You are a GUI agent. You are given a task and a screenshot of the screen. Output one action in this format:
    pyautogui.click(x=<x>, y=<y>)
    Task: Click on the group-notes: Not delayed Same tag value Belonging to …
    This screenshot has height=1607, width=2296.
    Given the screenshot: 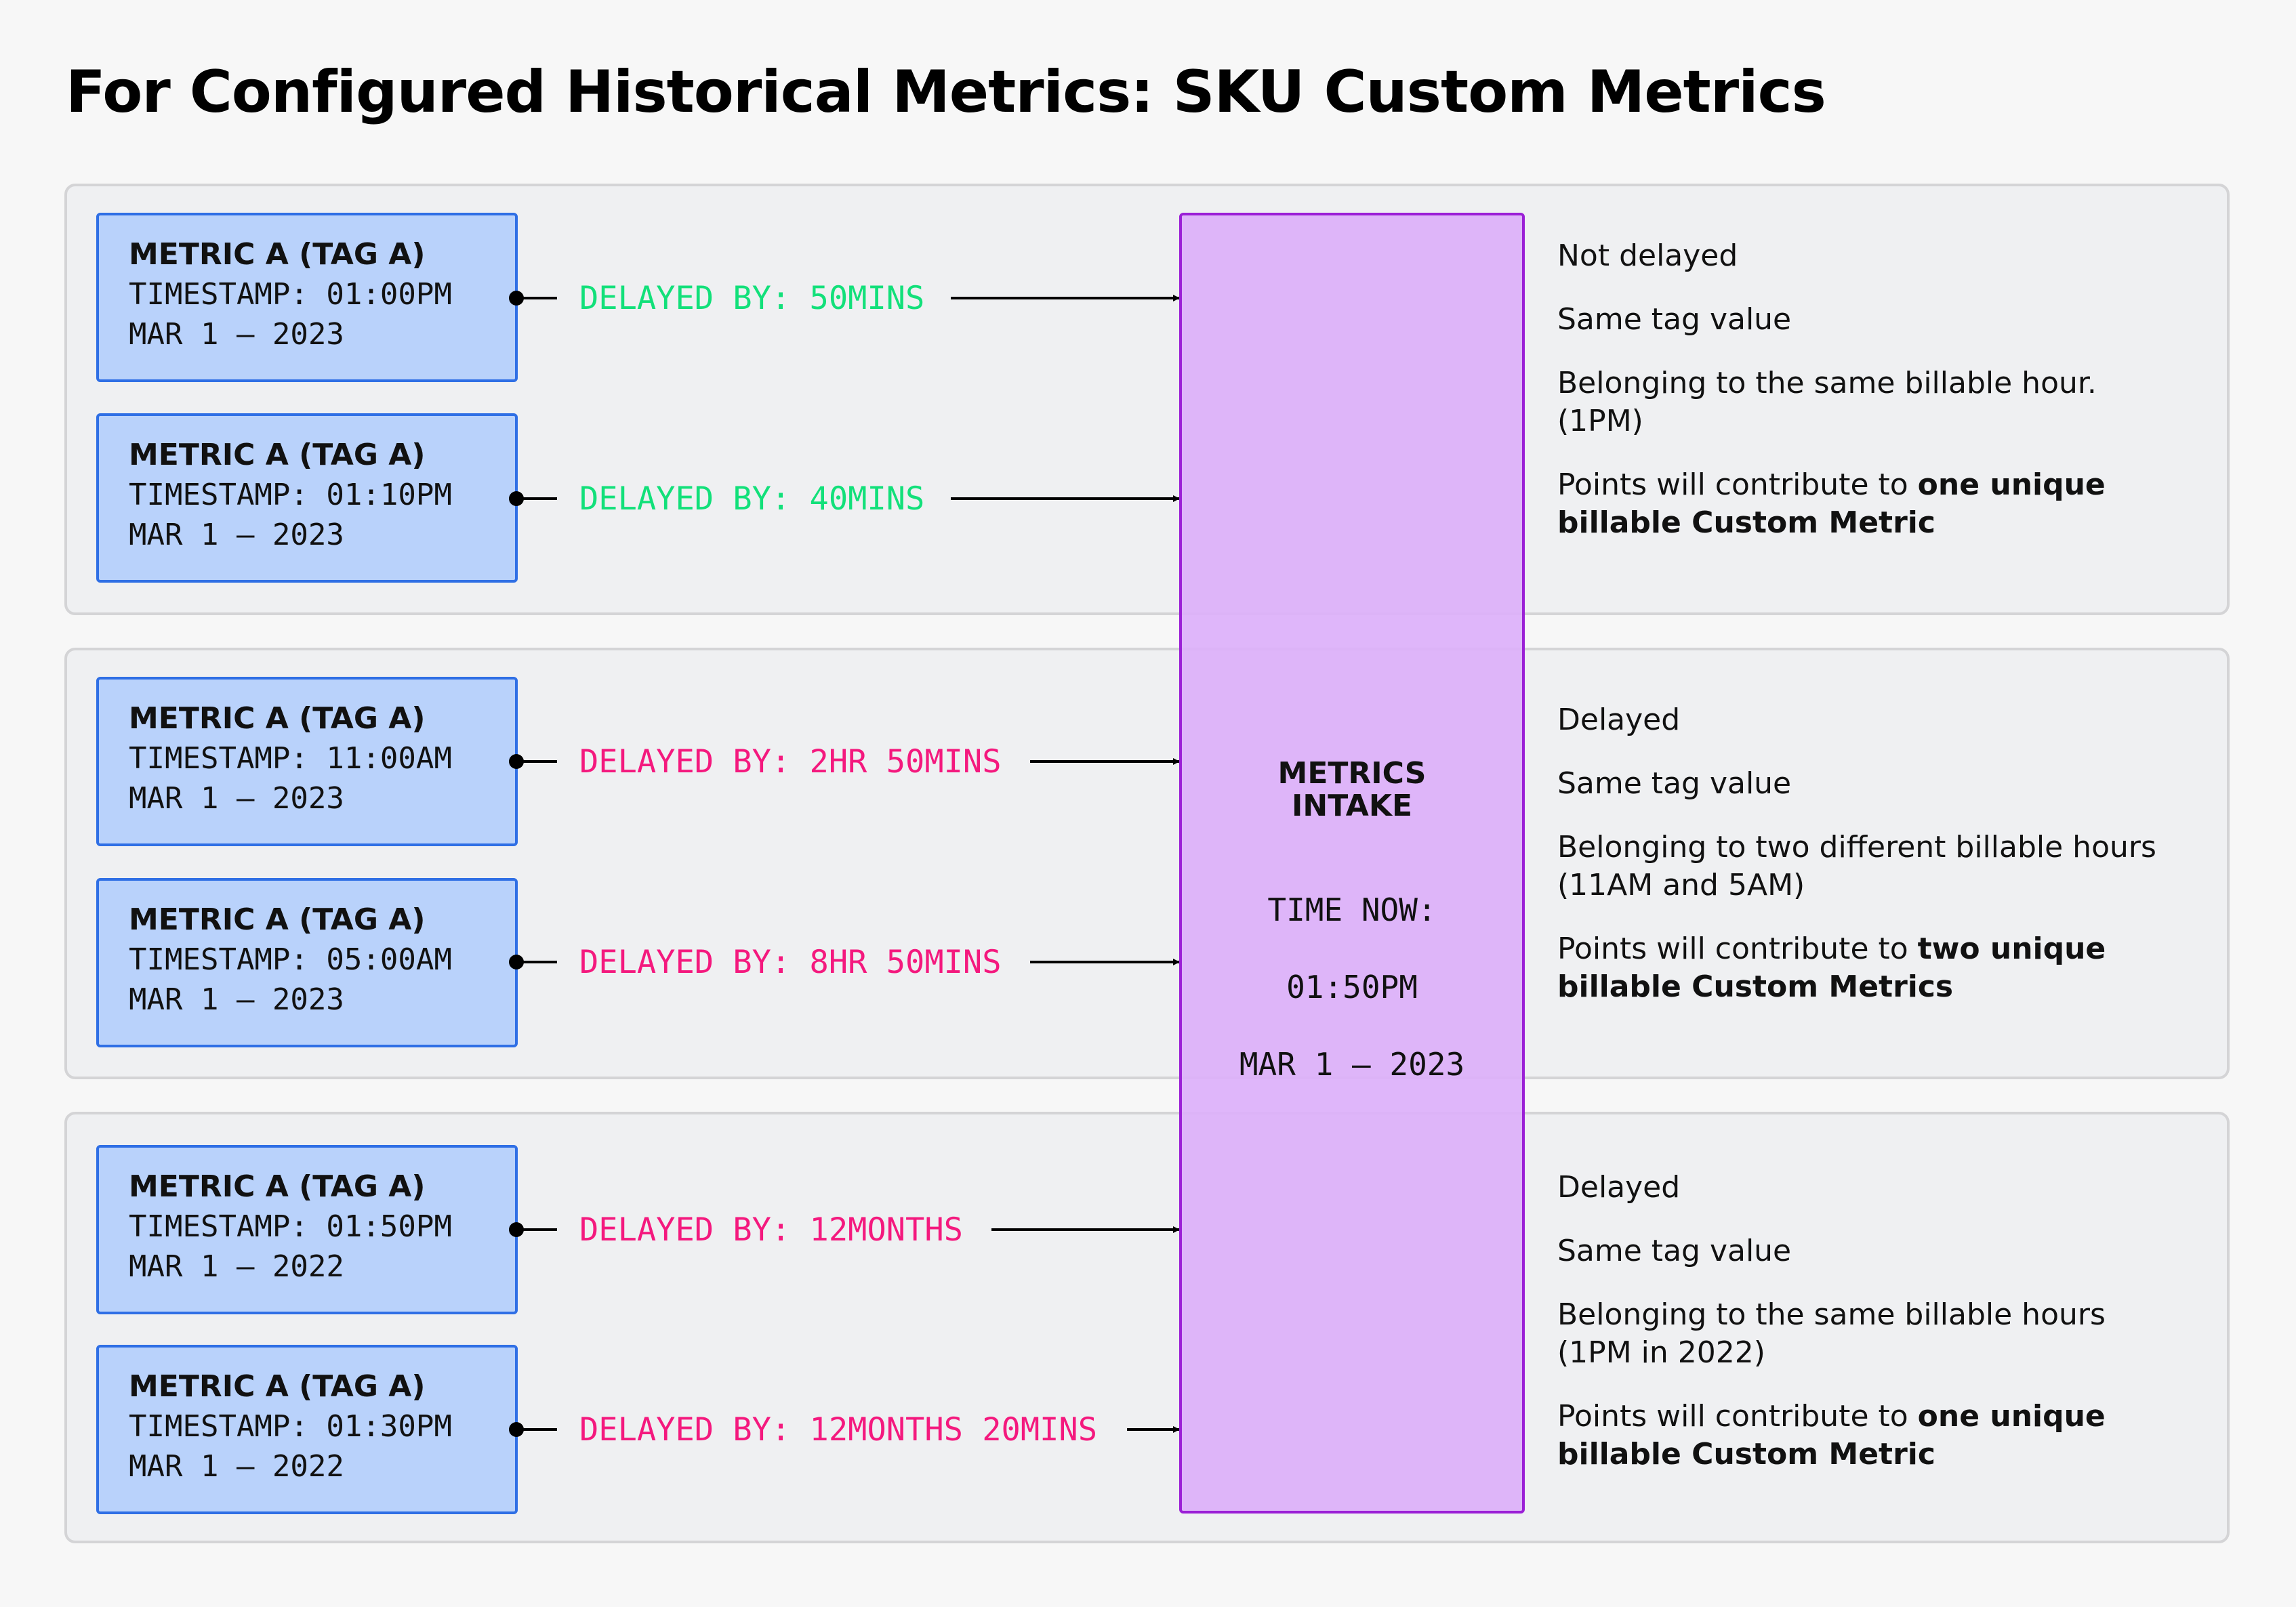 What is the action you would take?
    pyautogui.click(x=1862, y=403)
    